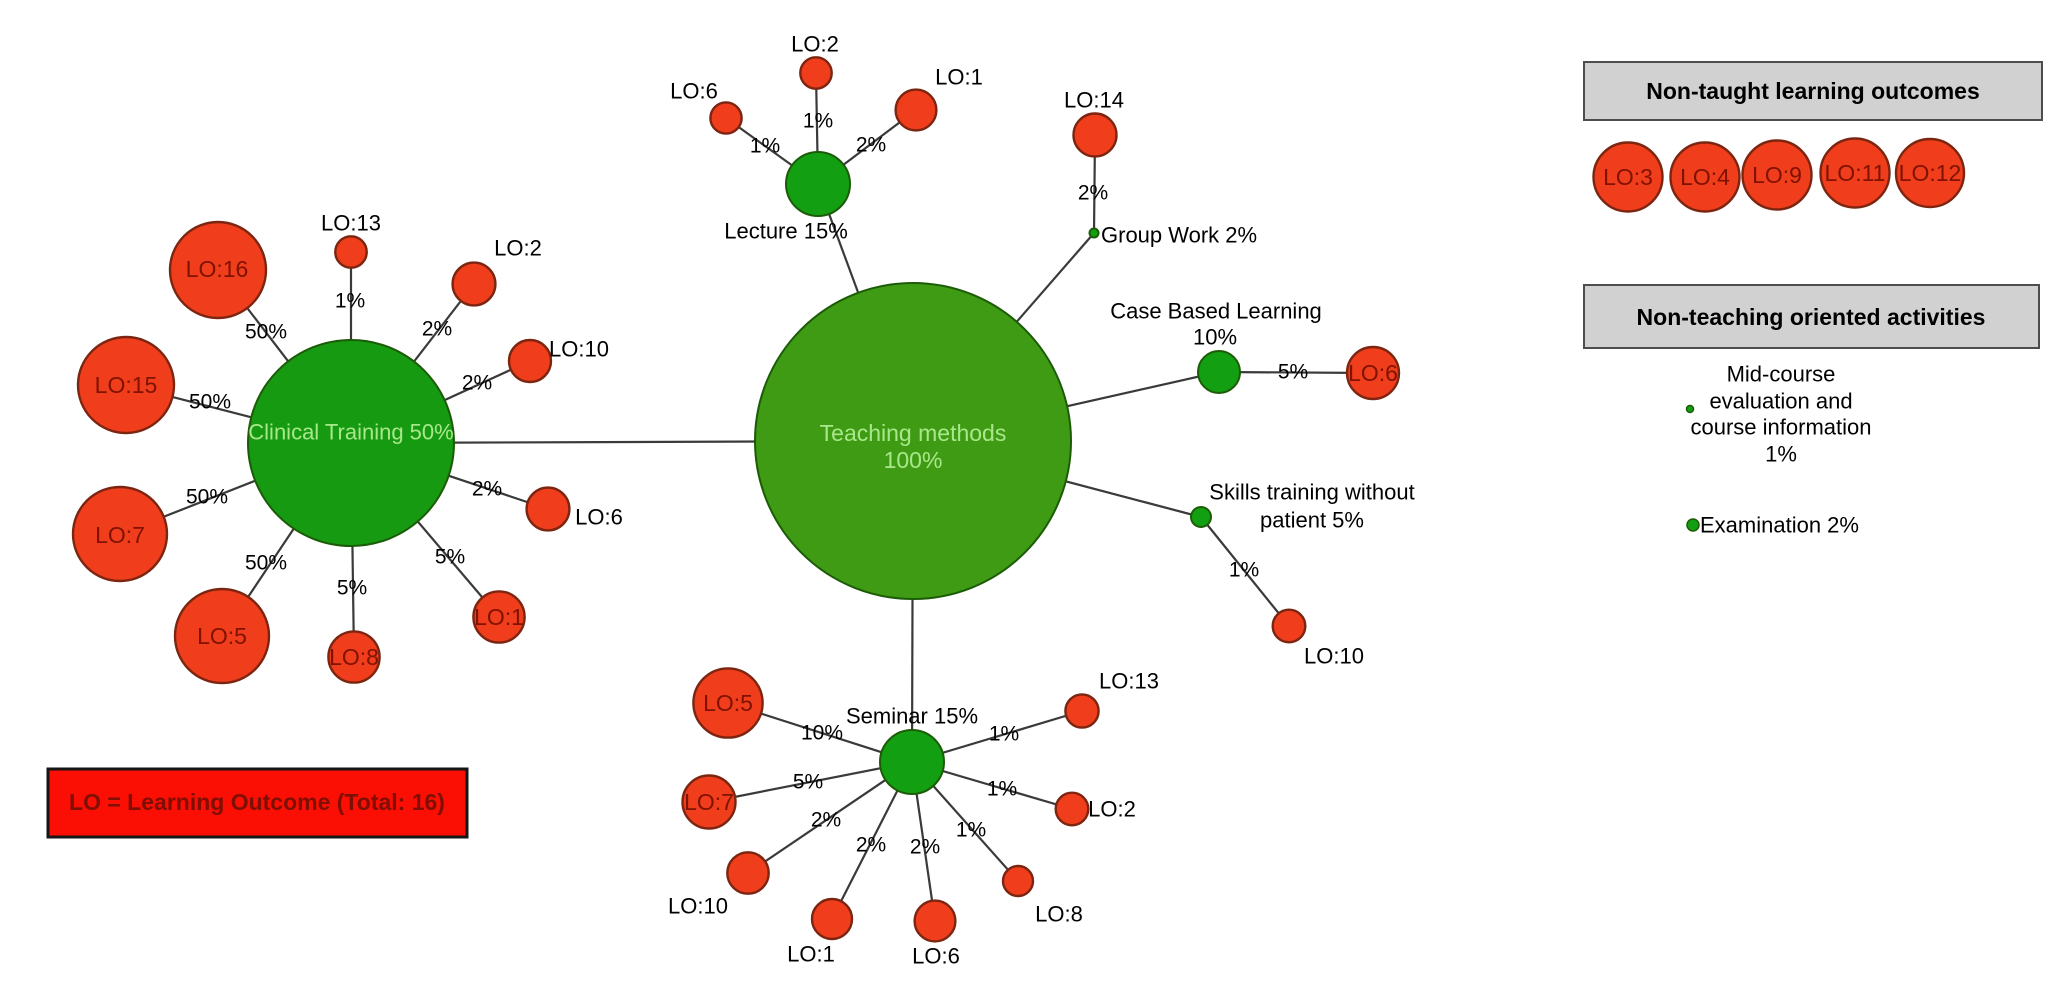 Image resolution: width=2059 pixels, height=1001 pixels. What do you see at coordinates (1779, 525) in the screenshot?
I see `svg-text: Examination 2%` at bounding box center [1779, 525].